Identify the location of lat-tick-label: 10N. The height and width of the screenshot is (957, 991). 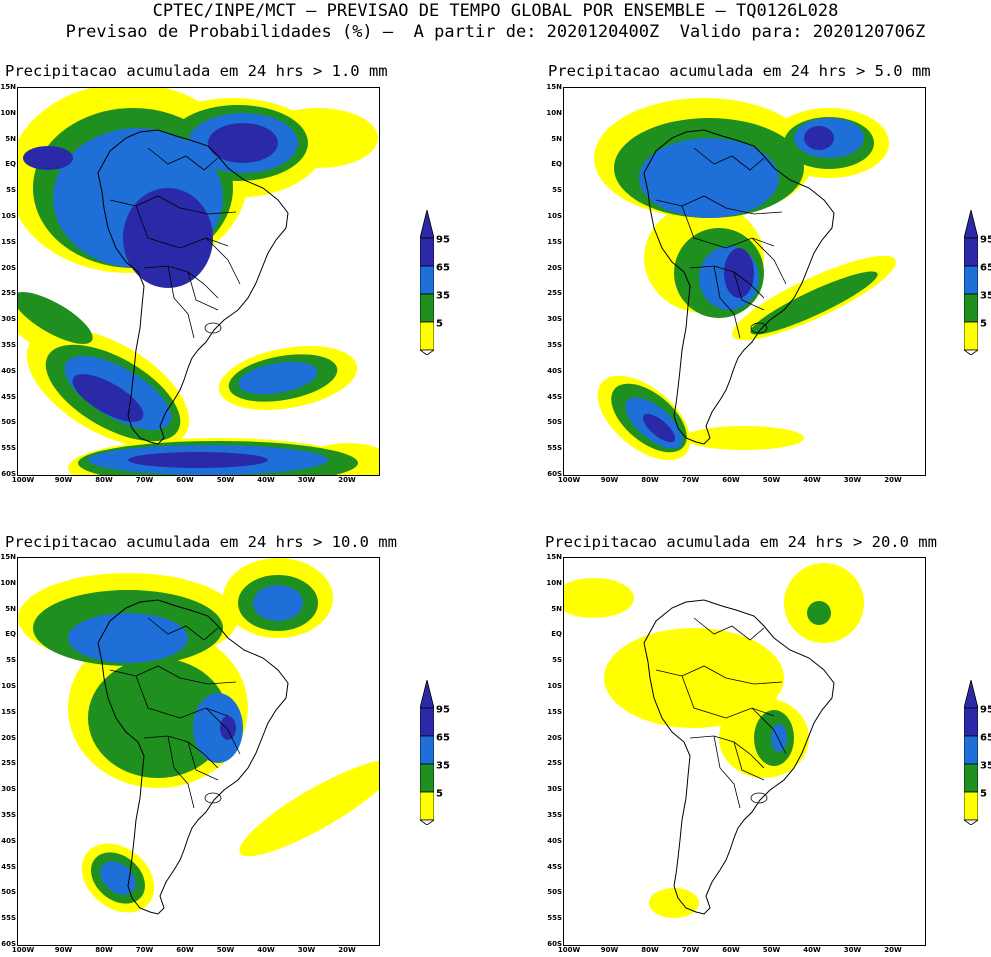
(8, 112).